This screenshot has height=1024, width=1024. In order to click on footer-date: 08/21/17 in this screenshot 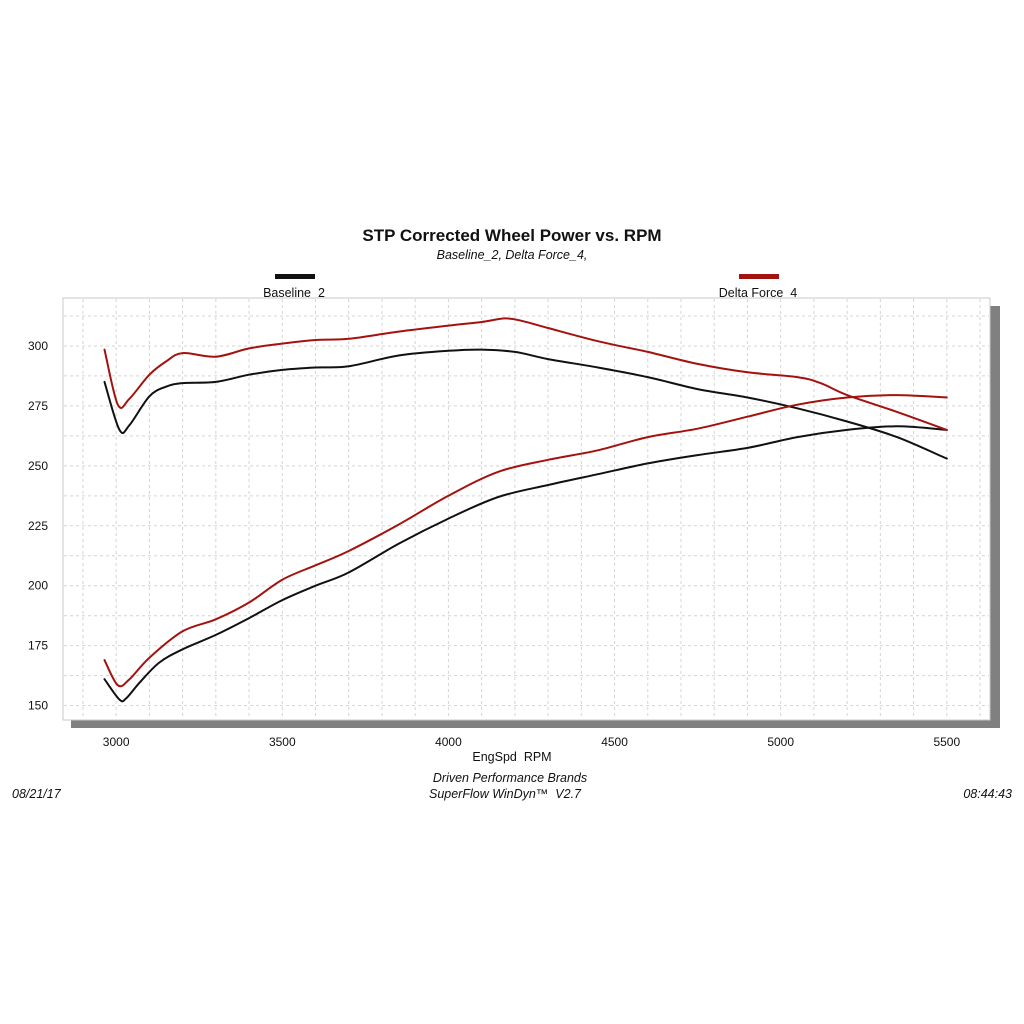, I will do `click(37, 794)`.